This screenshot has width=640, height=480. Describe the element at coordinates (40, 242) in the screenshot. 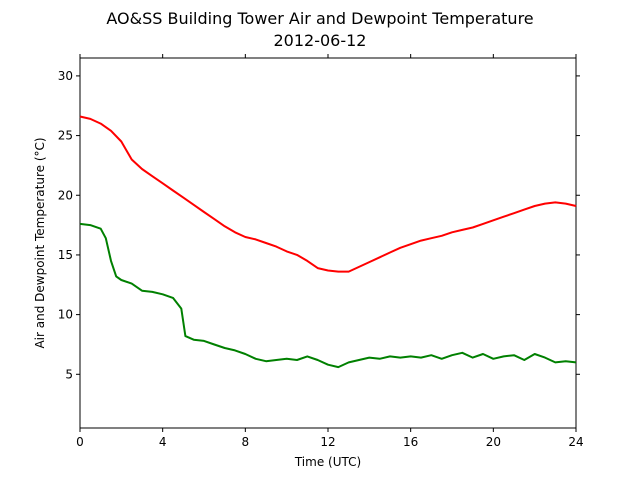

I see `y-axis-label: Air and Dewpoint Temperature (°C)` at that location.